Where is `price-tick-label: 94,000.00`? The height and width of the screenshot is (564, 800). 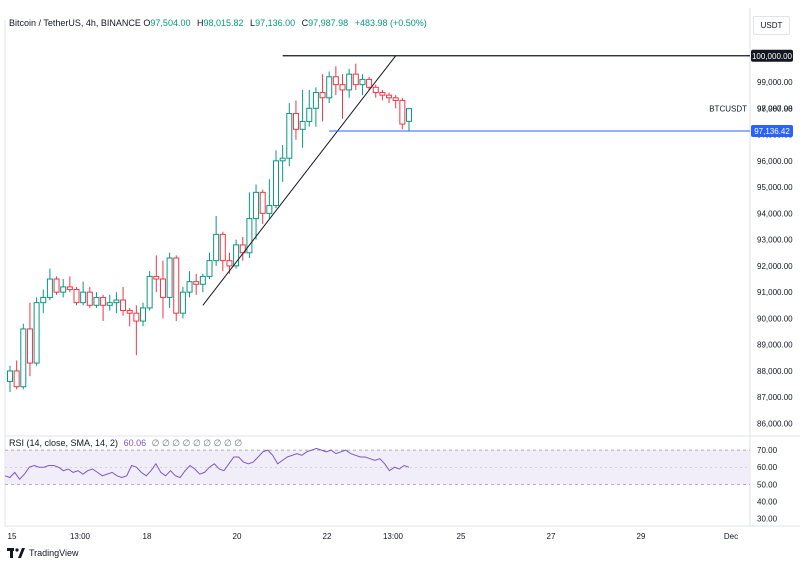
price-tick-label: 94,000.00 is located at coordinates (775, 213).